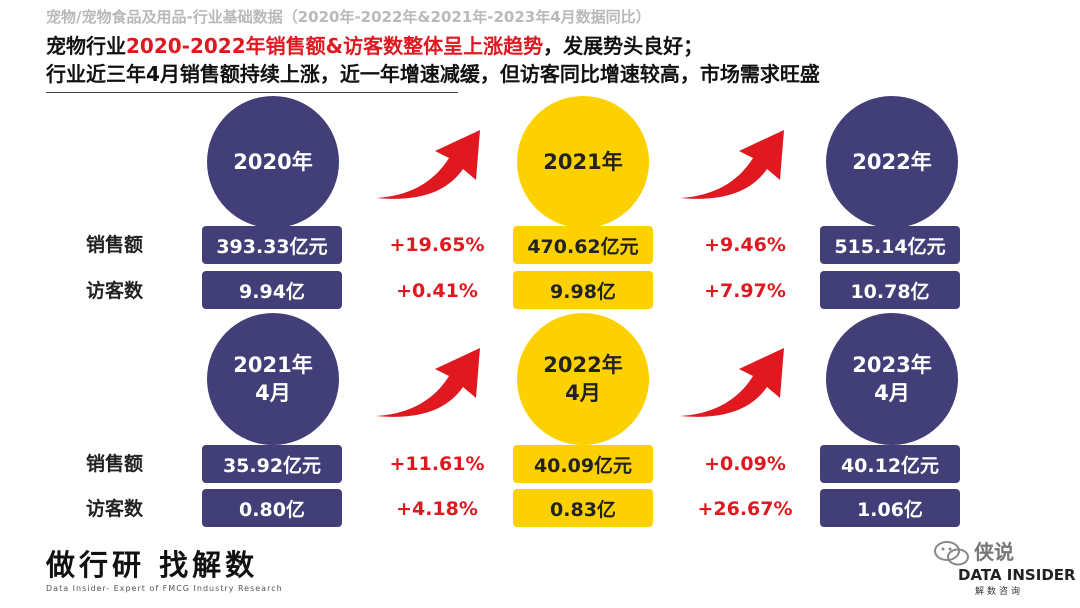 This screenshot has height=608, width=1080. What do you see at coordinates (335, 46) in the screenshot?
I see `headline-highlight: 2020-2022年销售额&访客数整体呈上涨趋势` at bounding box center [335, 46].